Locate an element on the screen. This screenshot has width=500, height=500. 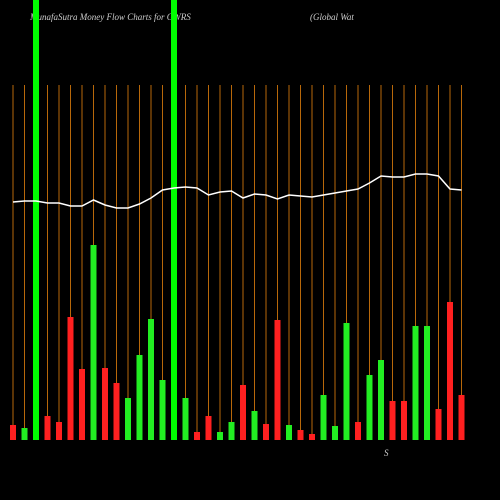
chart-title: MunafaSutra Money Flow Charts for GWRS is located at coordinates (110, 17).